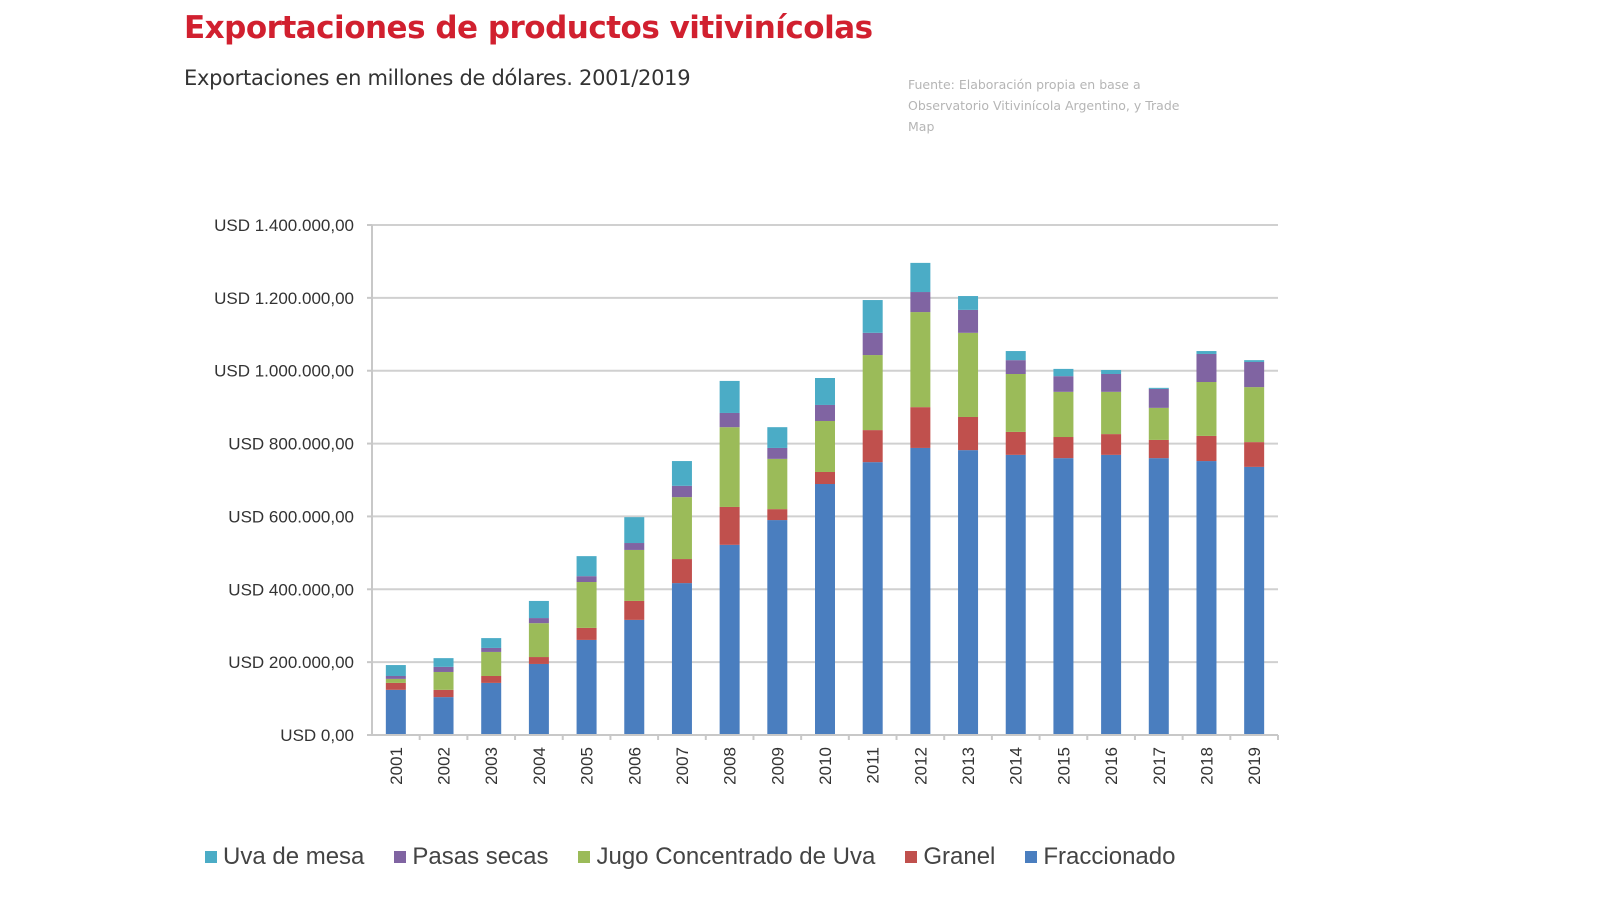 This screenshot has height=900, width=1600. I want to click on legend-item: Jugo Concentrado de Uva, so click(726, 857).